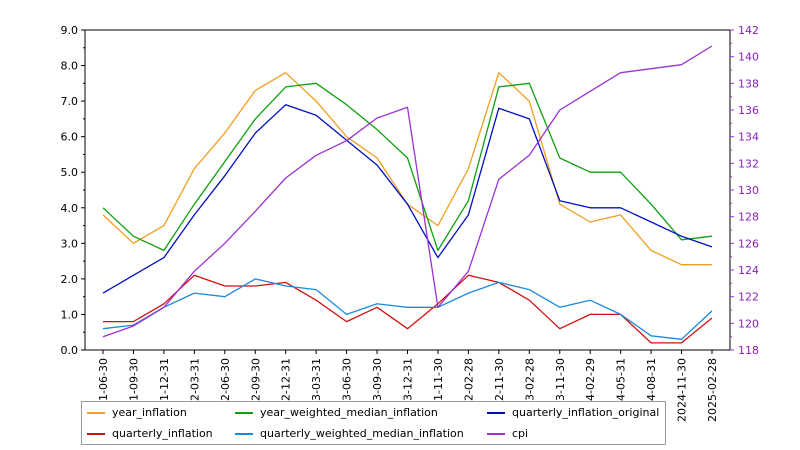 The width and height of the screenshot is (800, 450). I want to click on x-axis-tick-label: 1-06-30, so click(103, 379).